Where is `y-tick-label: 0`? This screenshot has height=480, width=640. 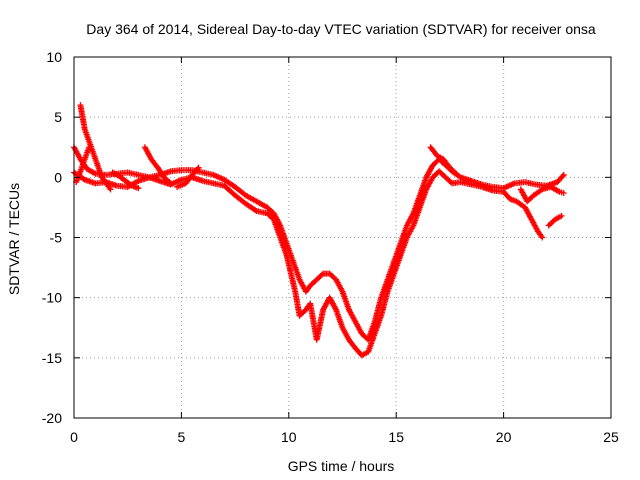
y-tick-label: 0 is located at coordinates (58, 177).